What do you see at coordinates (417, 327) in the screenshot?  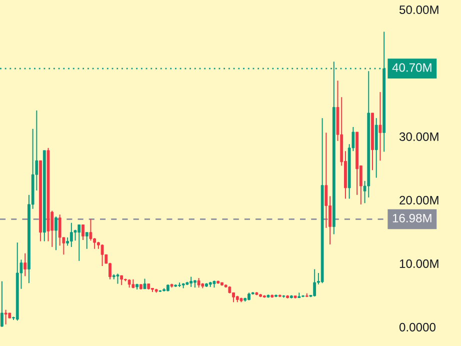 I see `y-tick-label: 0.0000` at bounding box center [417, 327].